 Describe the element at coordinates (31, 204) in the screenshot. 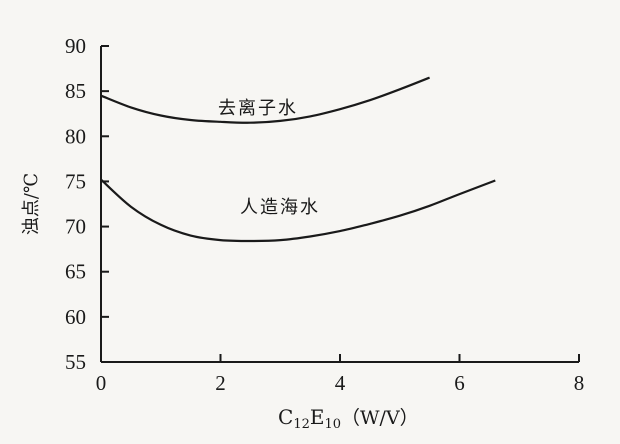

I see `y-axis-title: 浊点/℃` at that location.